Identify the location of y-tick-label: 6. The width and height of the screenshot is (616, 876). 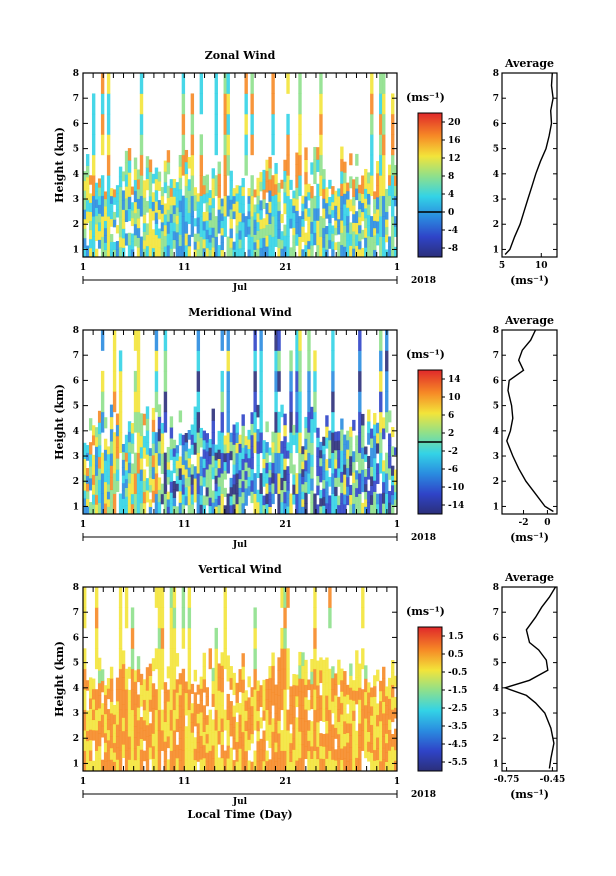
(76, 638).